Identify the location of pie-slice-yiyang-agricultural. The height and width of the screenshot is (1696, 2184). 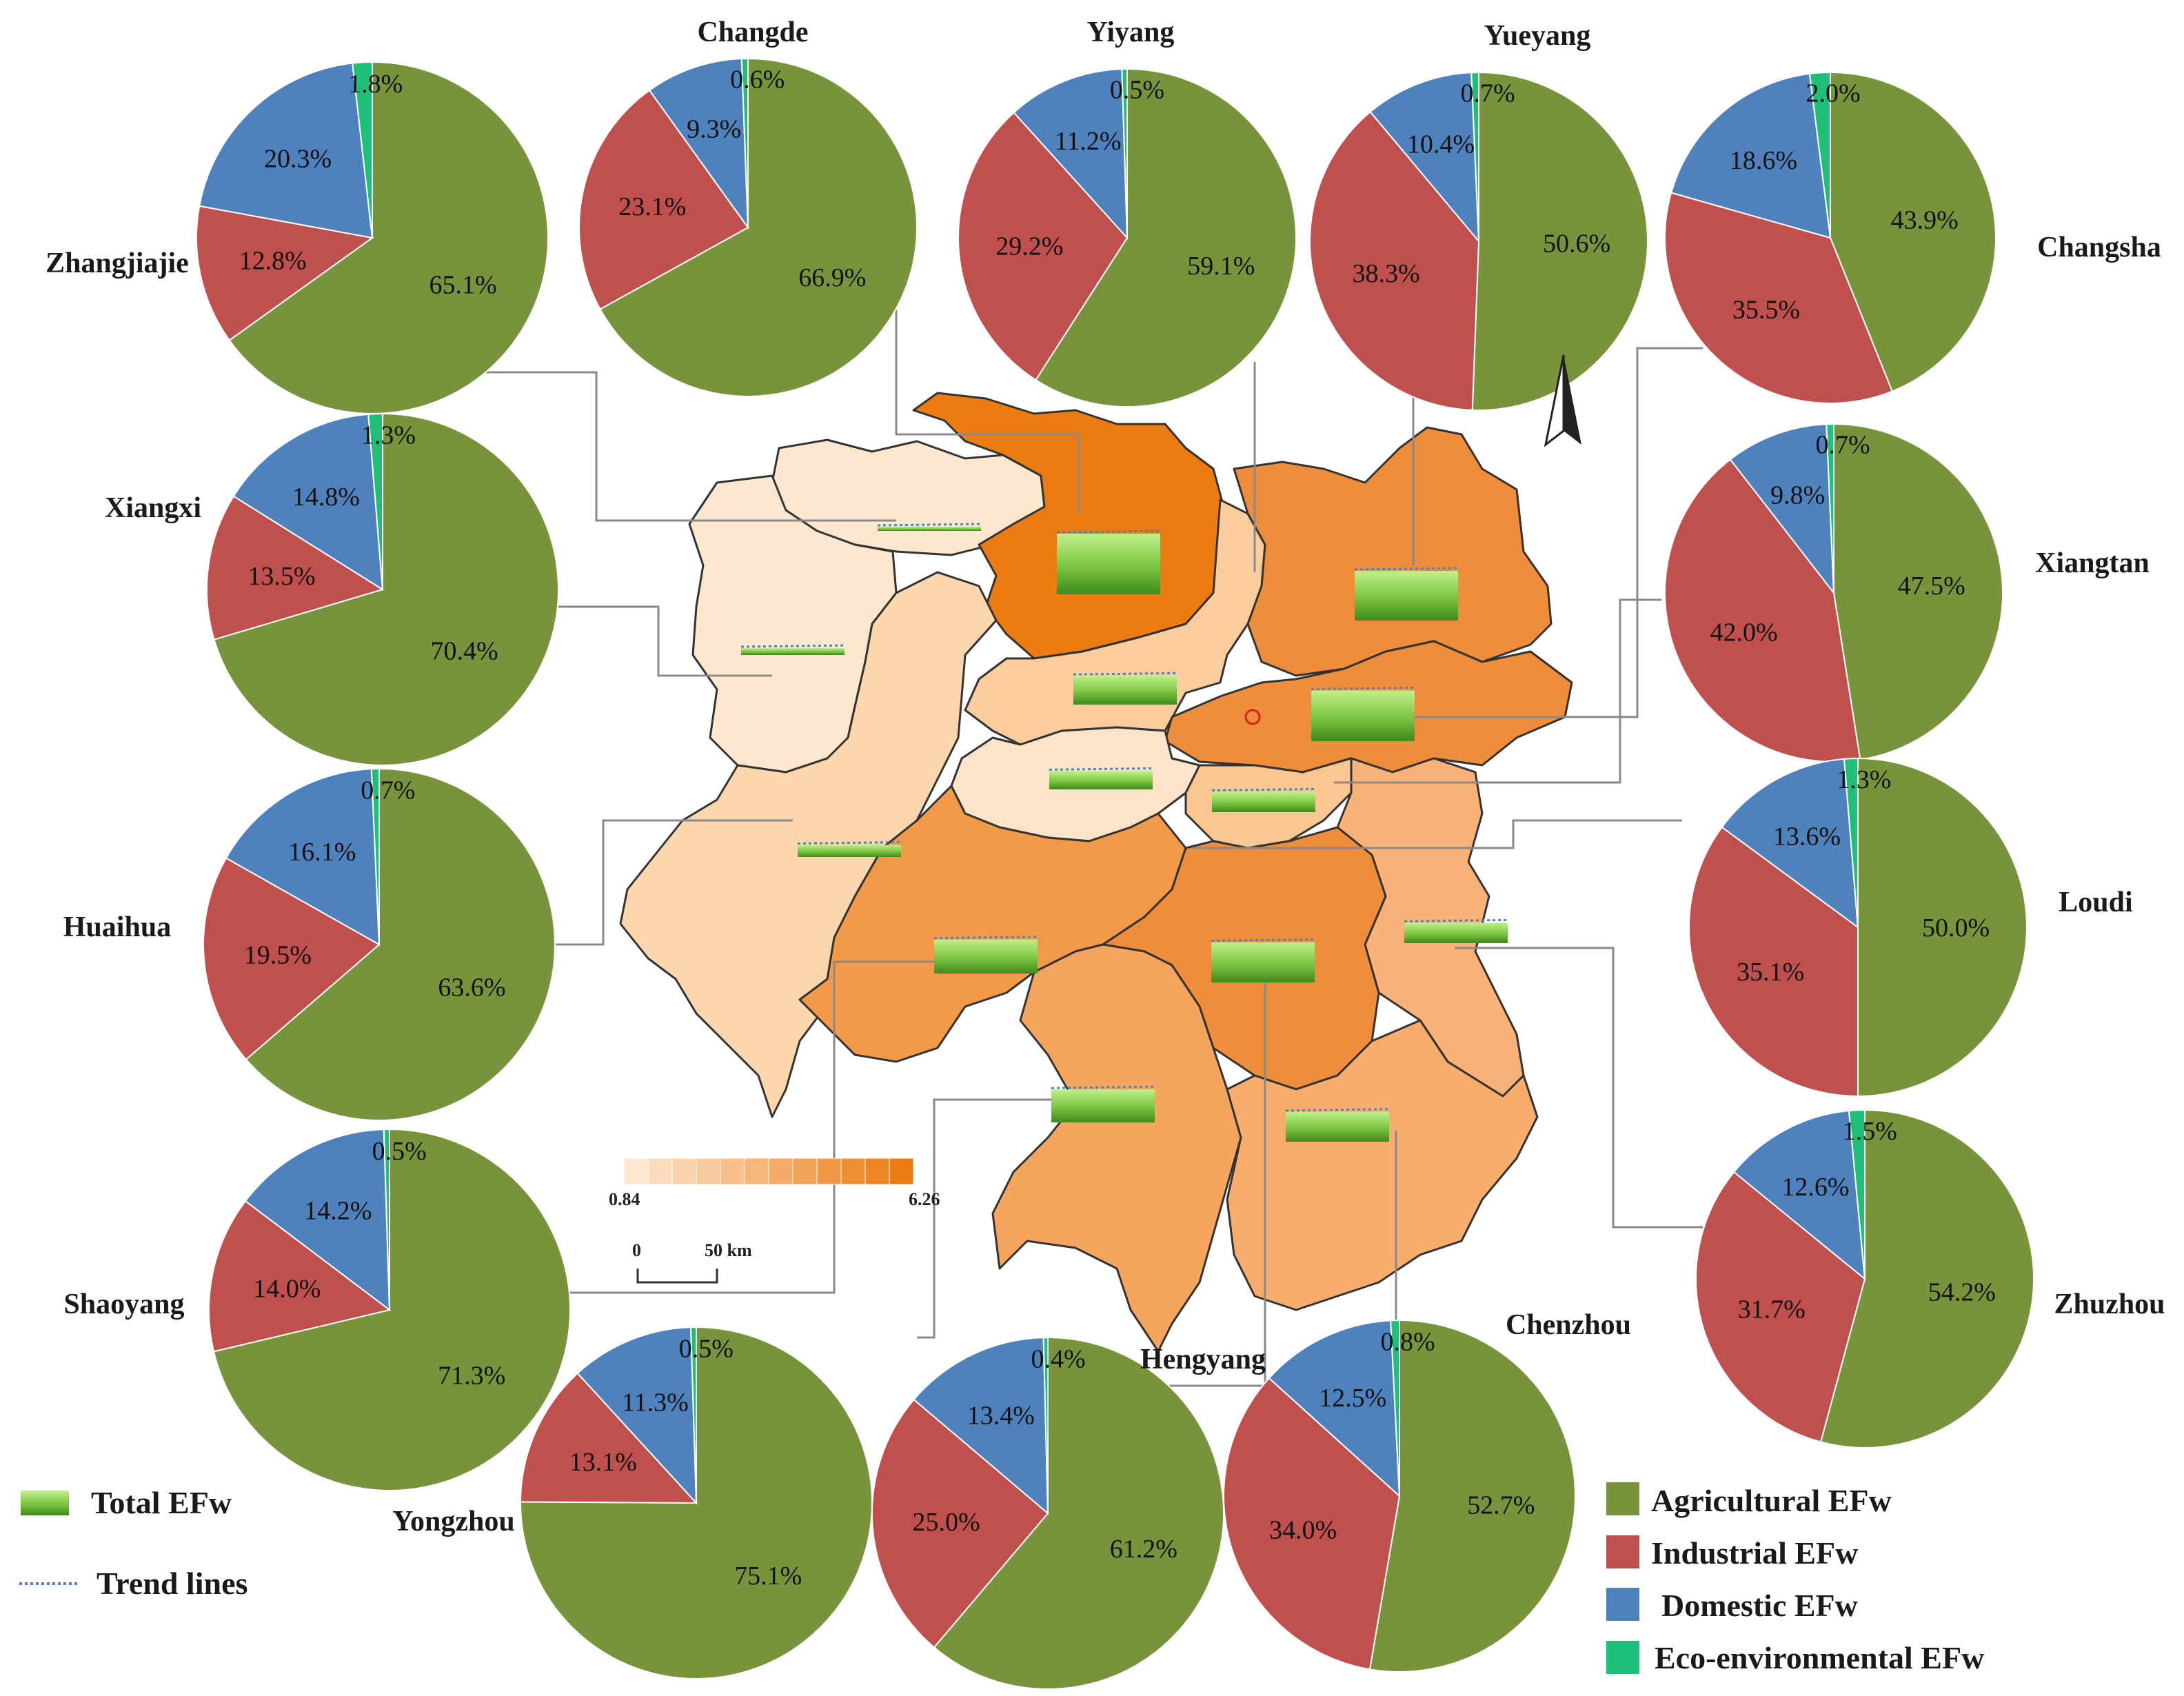
(1166, 237).